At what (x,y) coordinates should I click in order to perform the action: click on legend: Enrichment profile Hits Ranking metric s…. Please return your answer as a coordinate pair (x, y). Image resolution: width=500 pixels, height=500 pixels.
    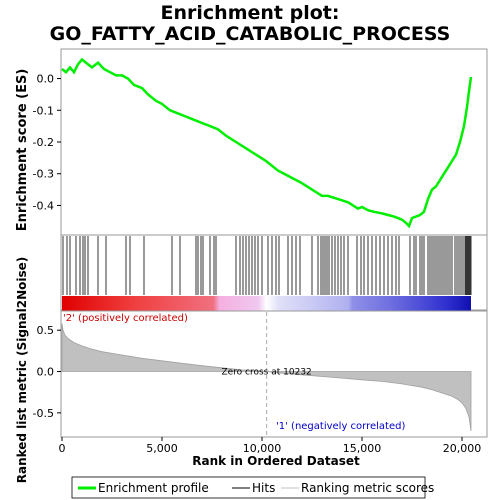
    Looking at the image, I should click on (252, 487).